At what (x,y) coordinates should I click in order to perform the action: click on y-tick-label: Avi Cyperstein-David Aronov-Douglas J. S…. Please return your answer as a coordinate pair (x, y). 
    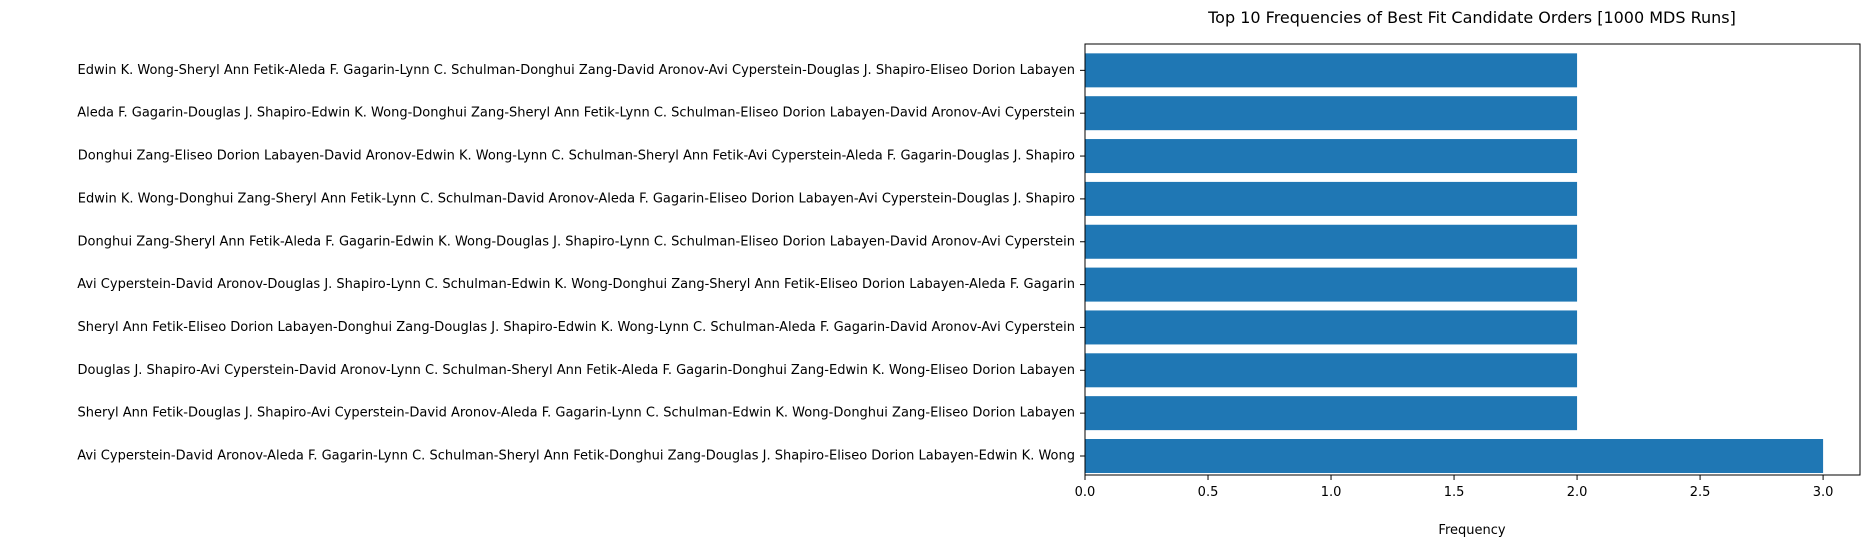
    Looking at the image, I should click on (576, 284).